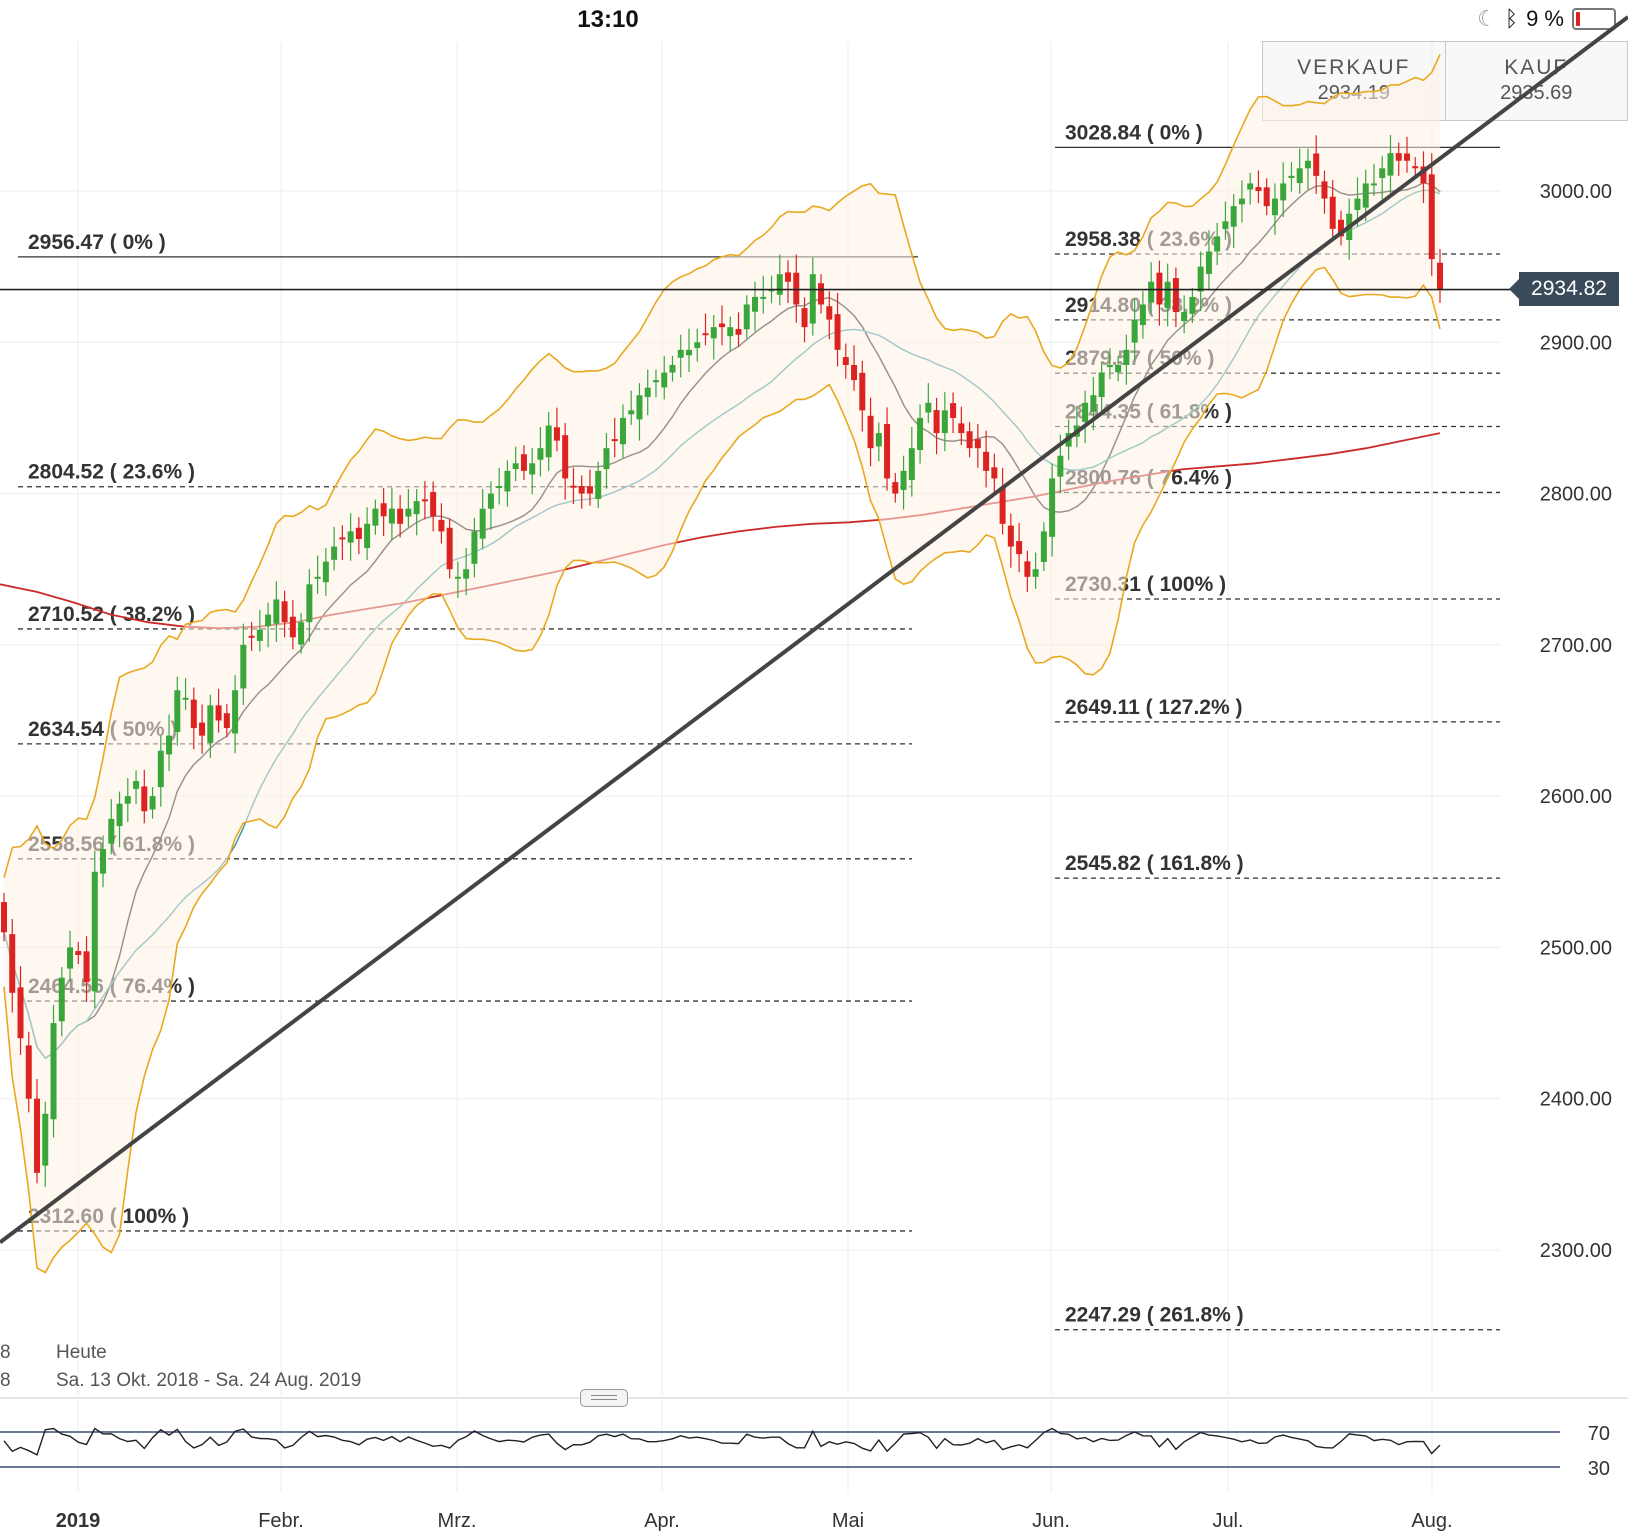  What do you see at coordinates (720, 531) in the screenshot?
I see `sma200-line` at bounding box center [720, 531].